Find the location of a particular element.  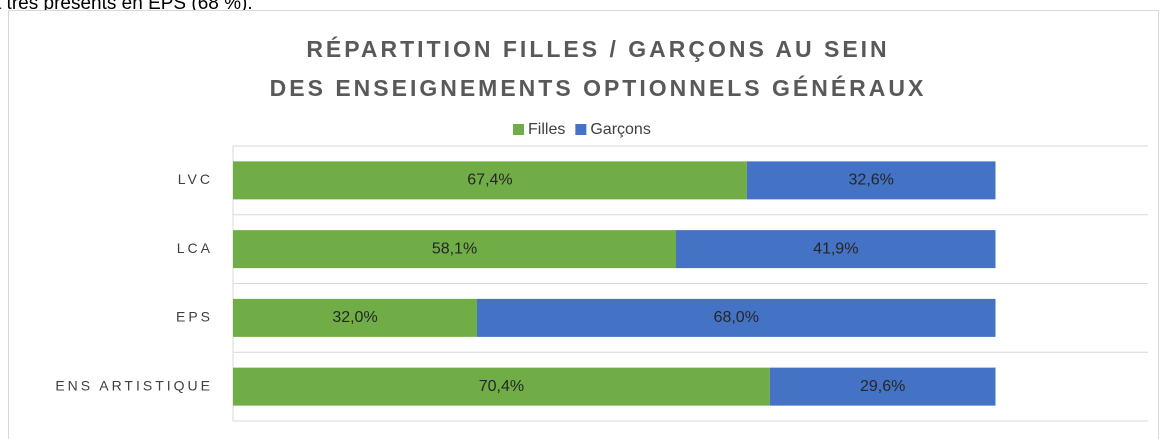

data-label: 70,4% is located at coordinates (501, 386).